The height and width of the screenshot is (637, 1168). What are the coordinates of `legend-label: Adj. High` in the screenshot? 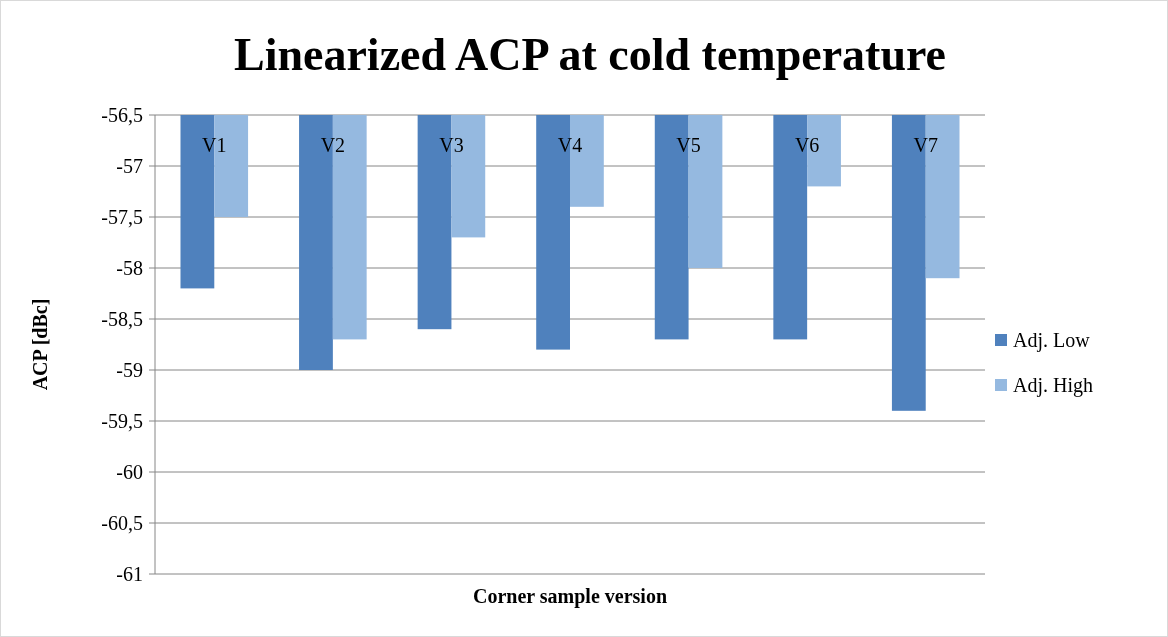 It's located at (1053, 385).